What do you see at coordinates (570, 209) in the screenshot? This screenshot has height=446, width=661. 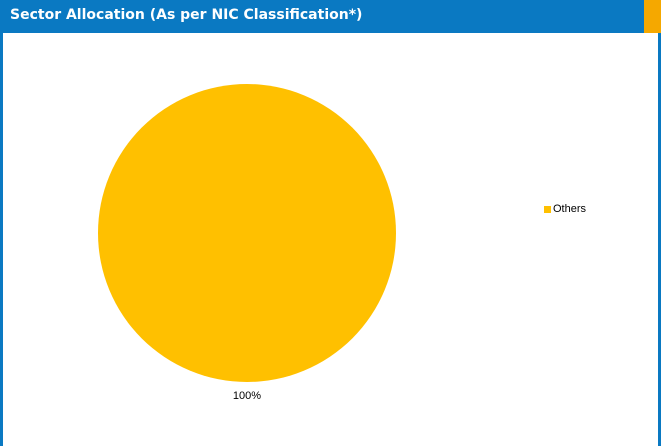 I see `legend-label-others: Others` at bounding box center [570, 209].